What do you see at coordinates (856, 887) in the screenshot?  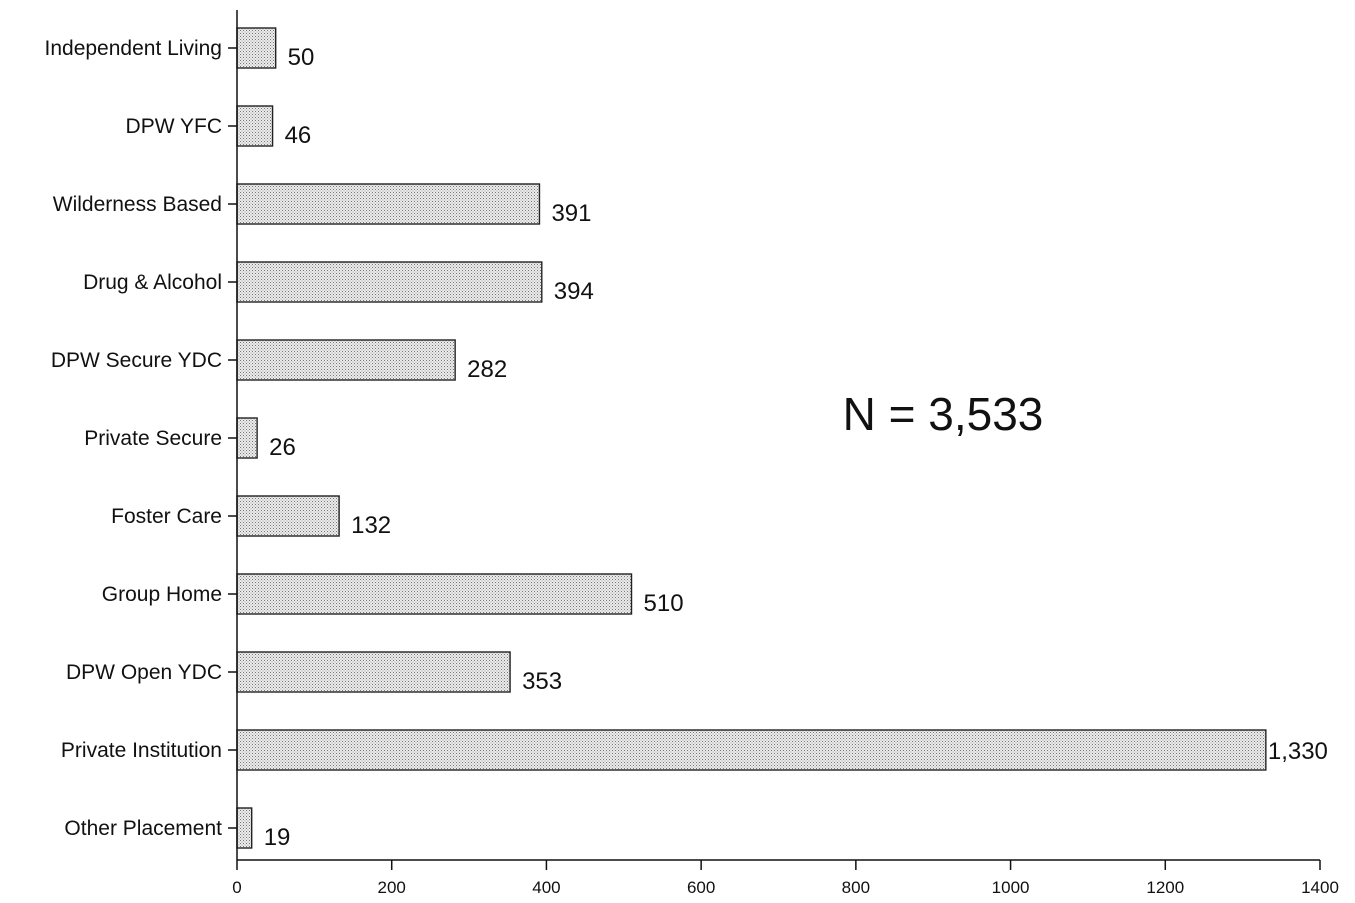 I see `x-tick-label: 800` at bounding box center [856, 887].